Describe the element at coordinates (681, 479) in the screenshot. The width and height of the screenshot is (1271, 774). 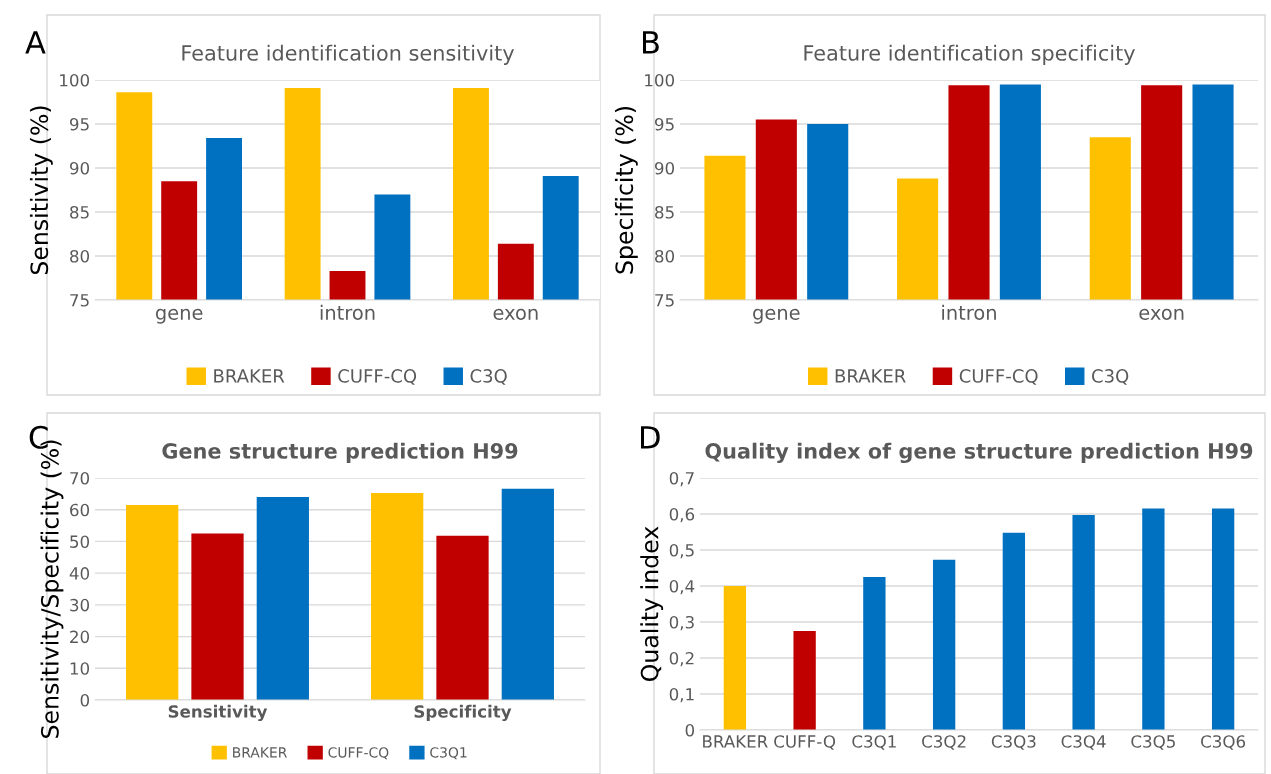
I see `y-tick-label: 0,7` at that location.